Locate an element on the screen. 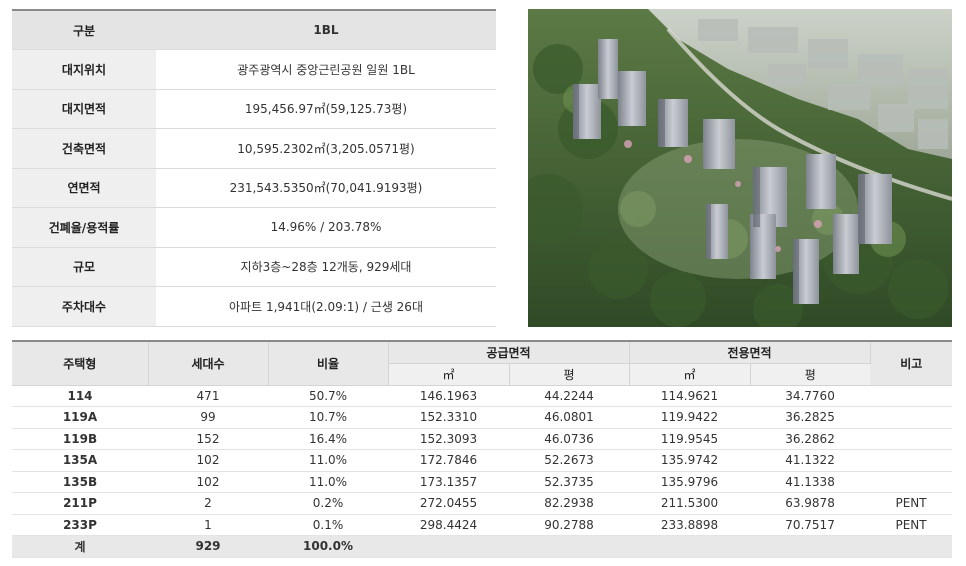  site-info-value: 10,595.2302㎡(3,205.0571평) is located at coordinates (326, 148).